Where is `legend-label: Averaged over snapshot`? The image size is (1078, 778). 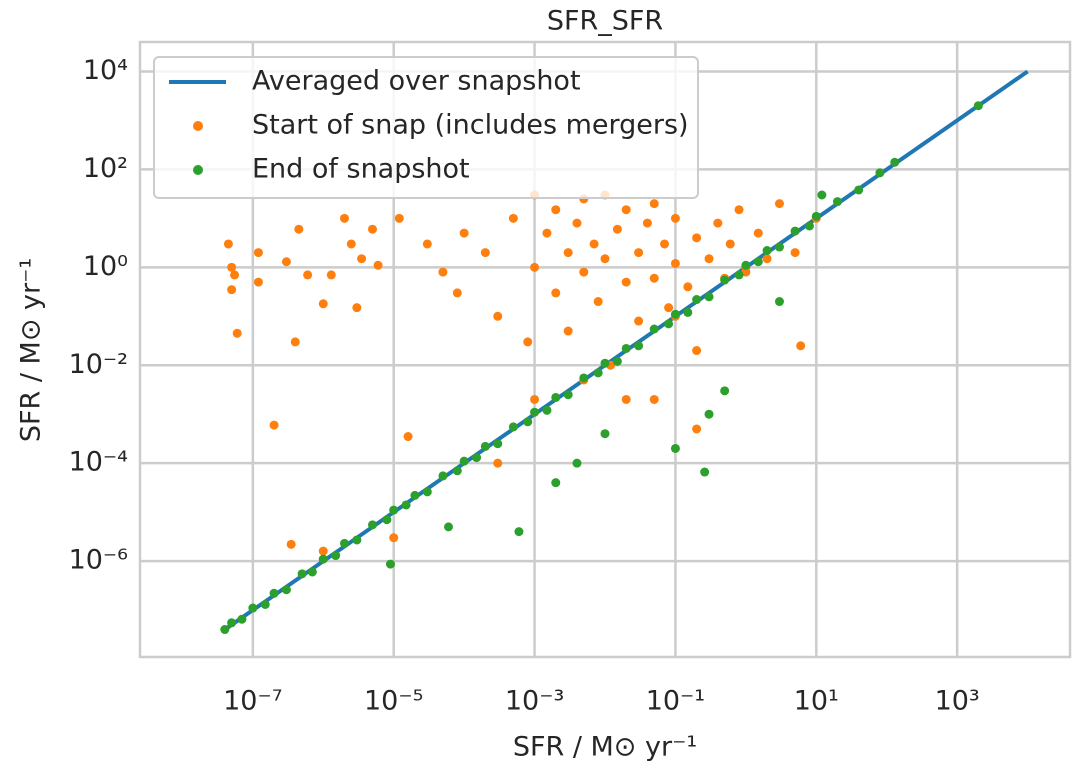 legend-label: Averaged over snapshot is located at coordinates (416, 81).